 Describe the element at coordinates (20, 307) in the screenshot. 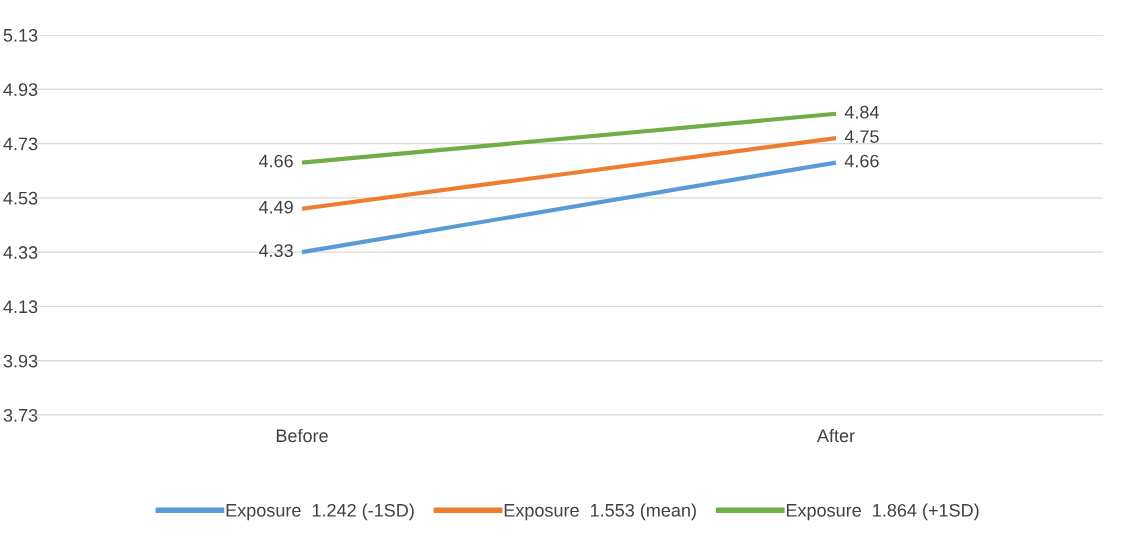

I see `text: 4.13` at that location.